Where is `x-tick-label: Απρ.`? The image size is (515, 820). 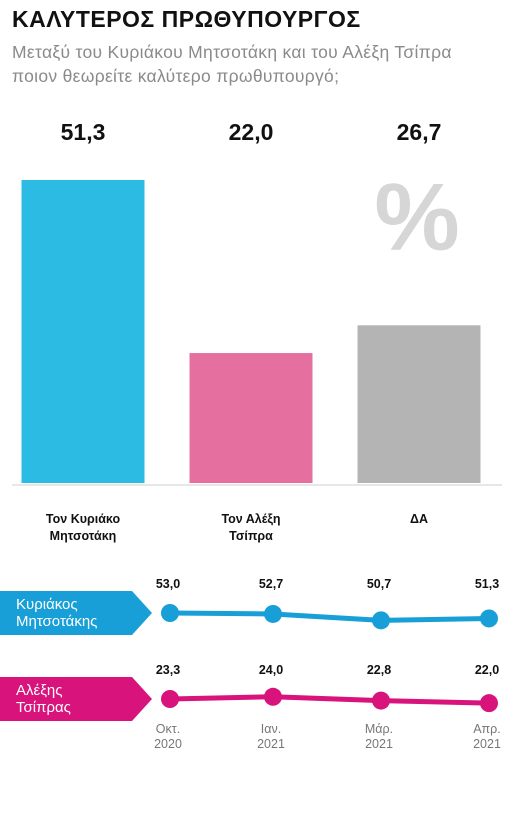
x-tick-label: Απρ. is located at coordinates (487, 729).